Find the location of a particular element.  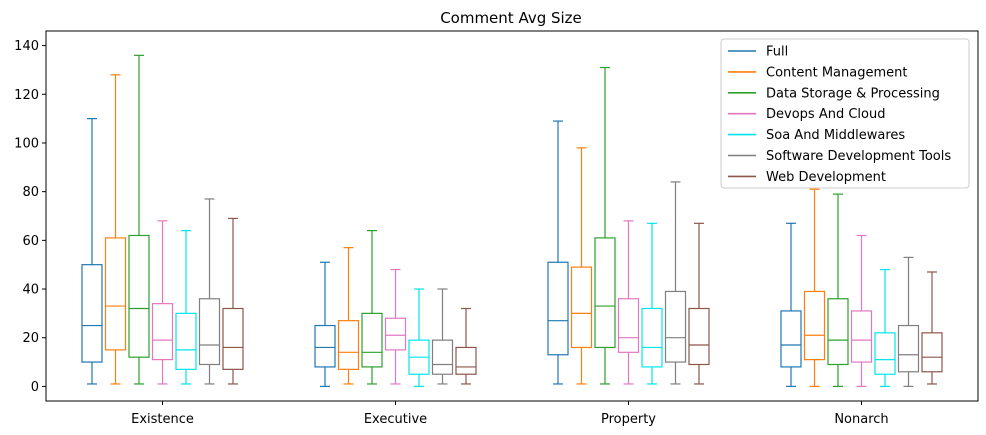

y-tick-label: 100 is located at coordinates (26, 143).